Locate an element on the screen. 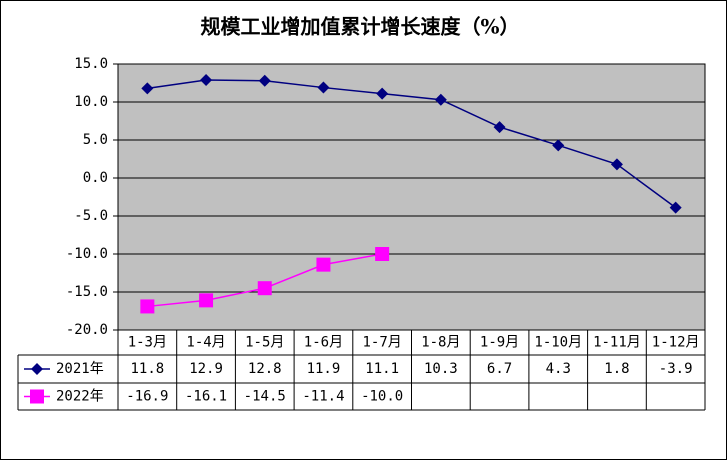 The image size is (727, 460). chart-title: 规模工业增加值累计增长速度（%） is located at coordinates (359, 27).